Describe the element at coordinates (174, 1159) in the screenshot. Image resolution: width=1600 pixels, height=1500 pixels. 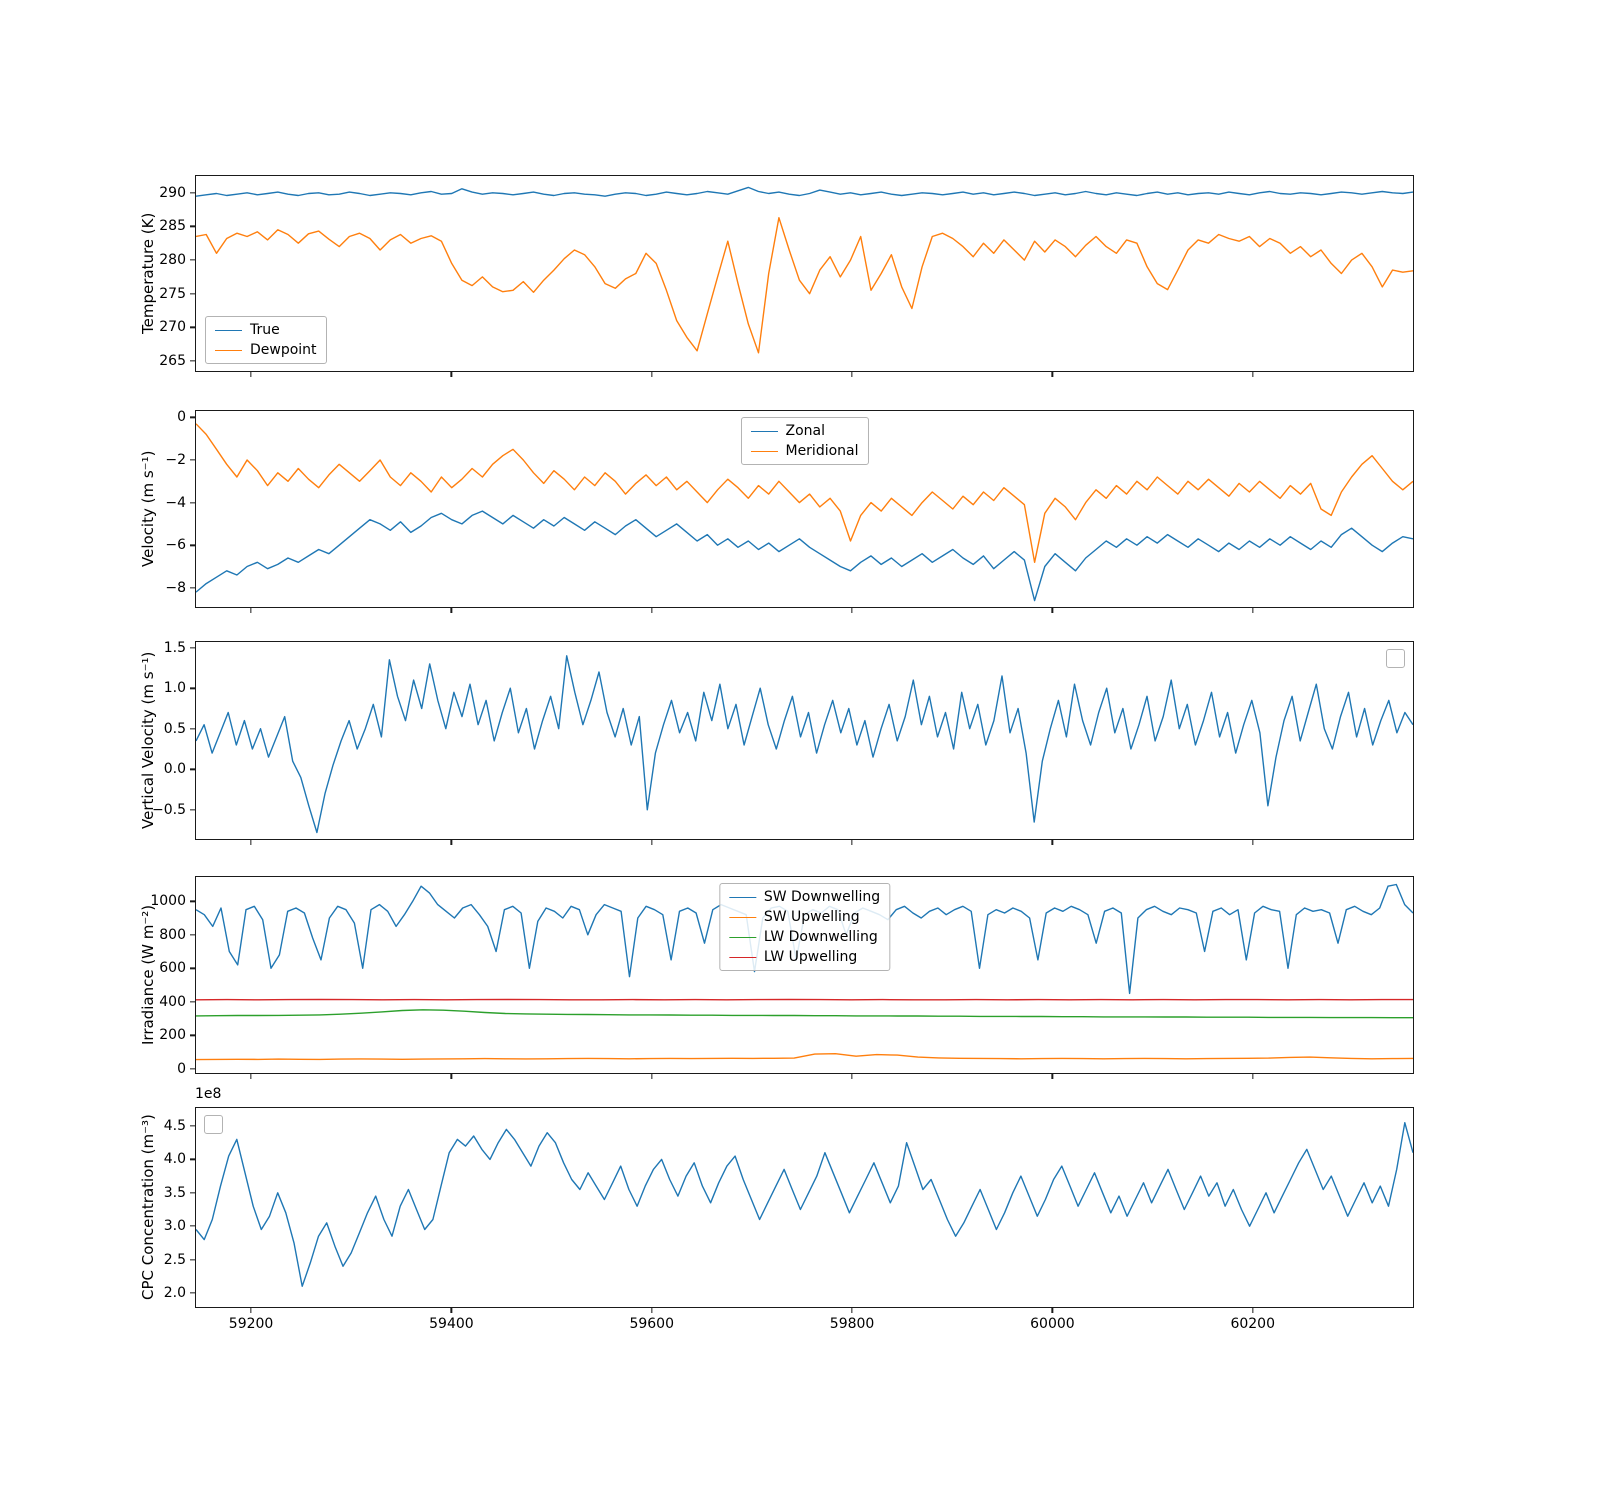
I see `y-tick-label: 4.0` at that location.